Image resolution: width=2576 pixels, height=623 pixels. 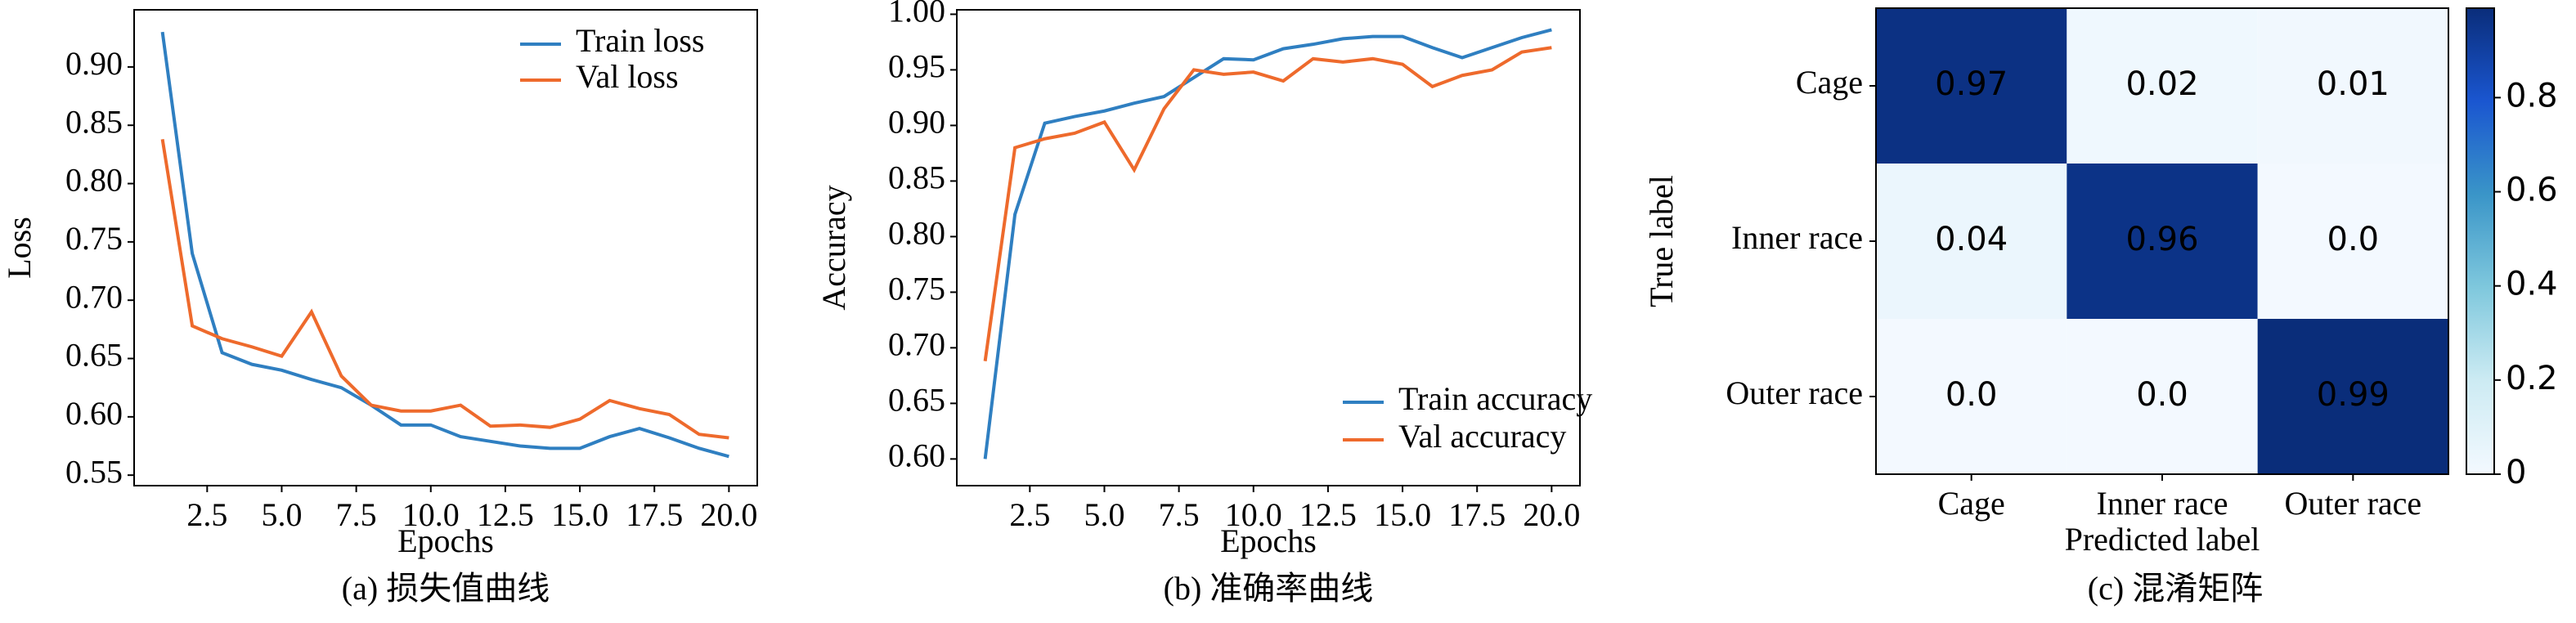 What do you see at coordinates (446, 588) in the screenshot?
I see `caption: (a) 损失值曲线` at bounding box center [446, 588].